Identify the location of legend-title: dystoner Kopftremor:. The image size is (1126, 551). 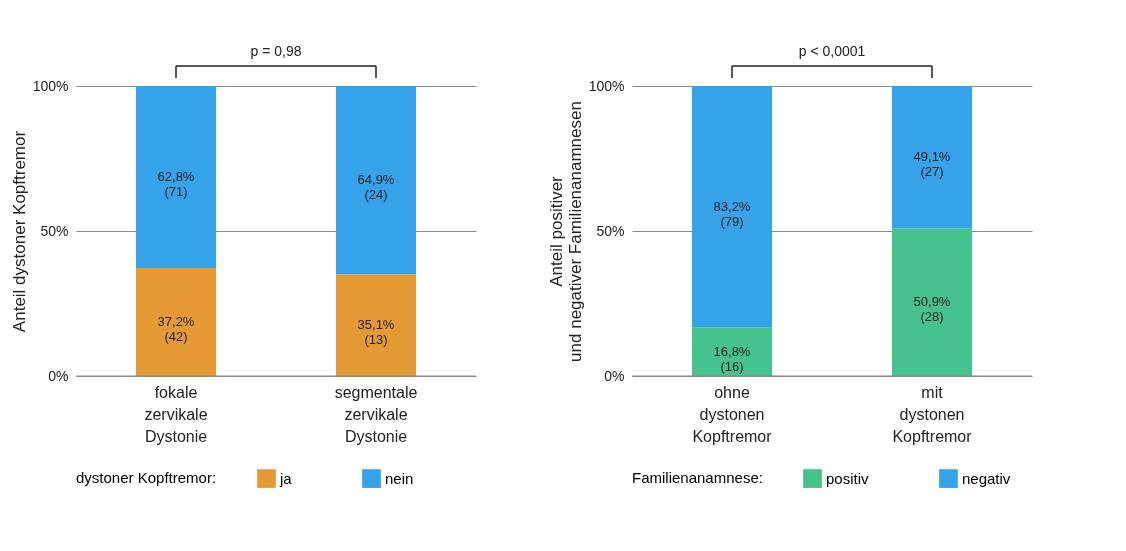
(146, 477).